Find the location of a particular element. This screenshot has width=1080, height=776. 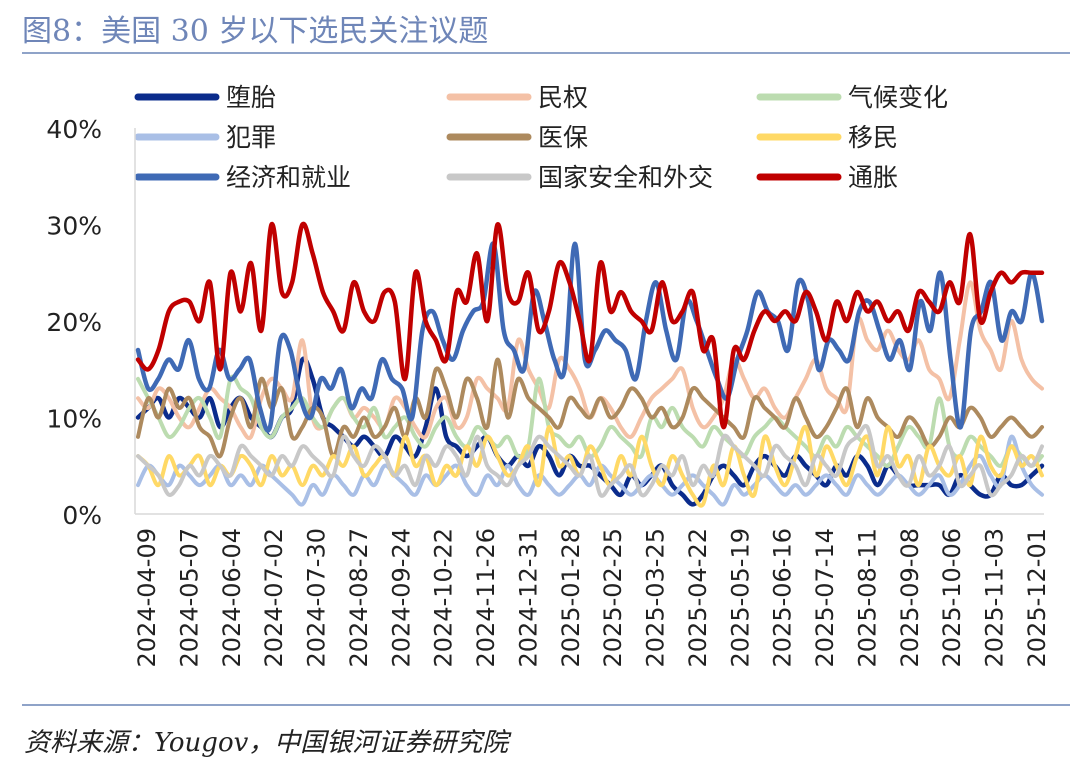

legend-label: 通胀 is located at coordinates (873, 177).